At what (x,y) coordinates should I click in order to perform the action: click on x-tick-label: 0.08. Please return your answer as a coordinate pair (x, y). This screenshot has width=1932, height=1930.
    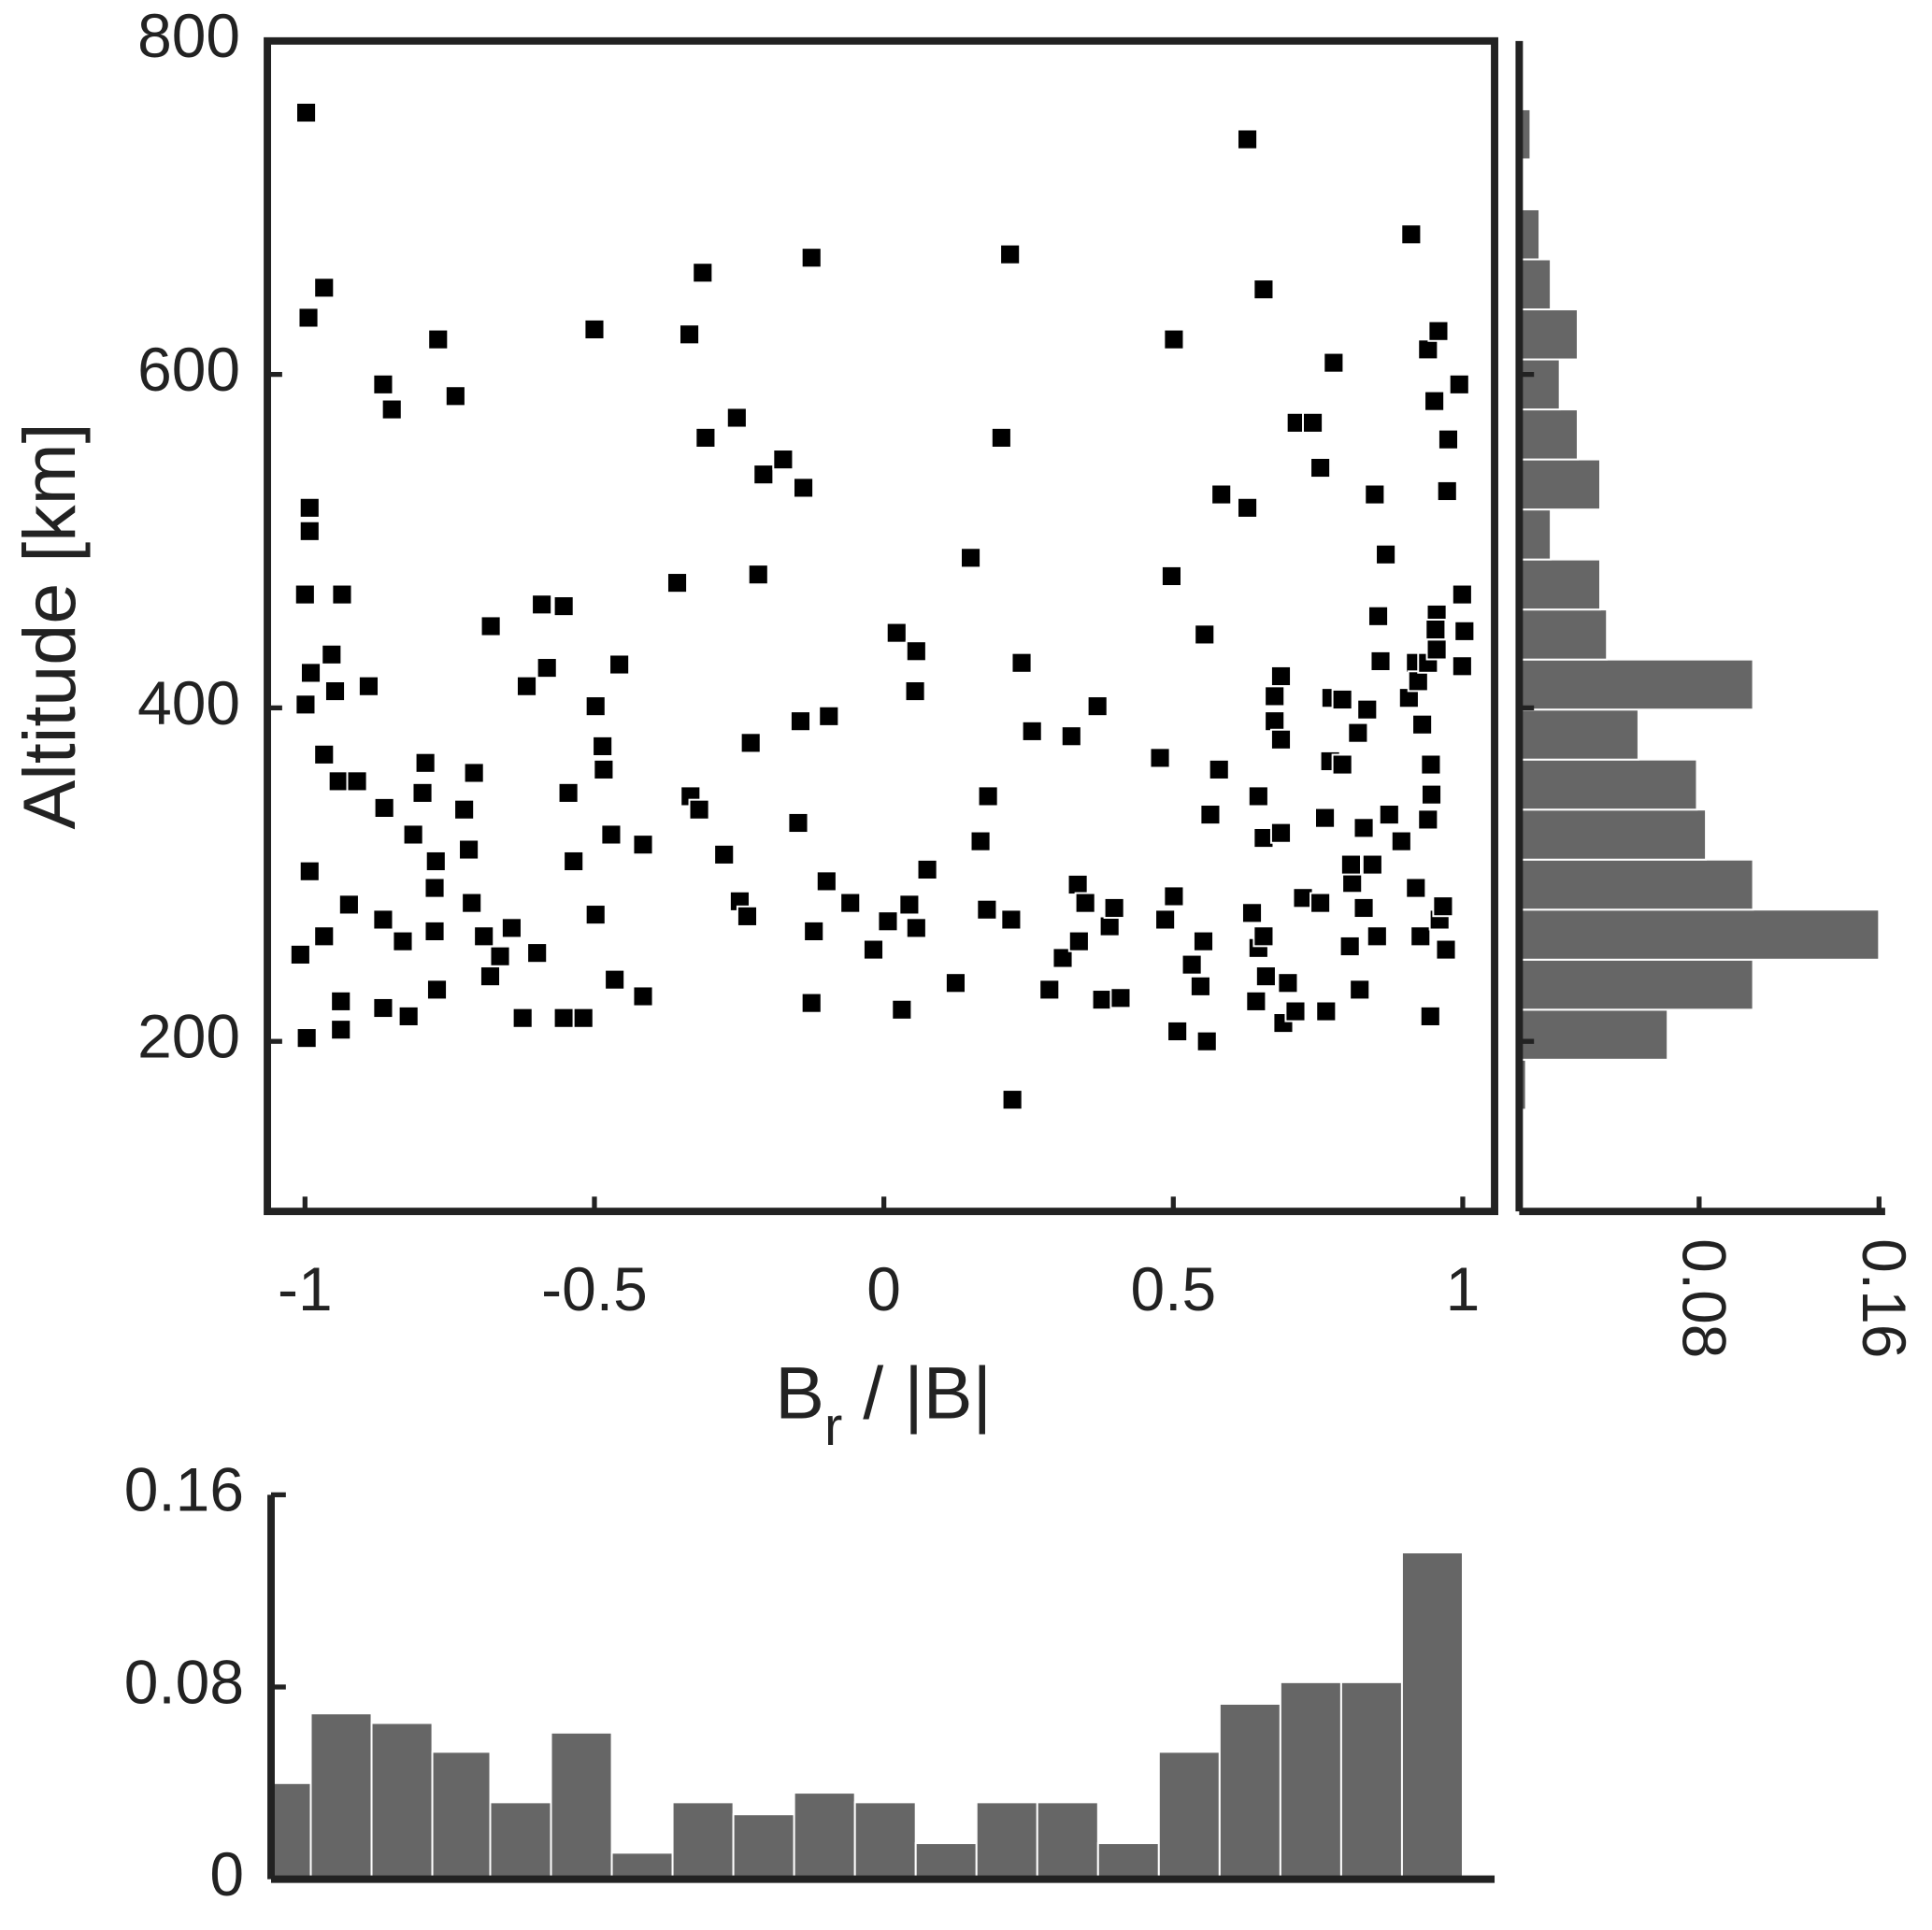
    Looking at the image, I should click on (1704, 1298).